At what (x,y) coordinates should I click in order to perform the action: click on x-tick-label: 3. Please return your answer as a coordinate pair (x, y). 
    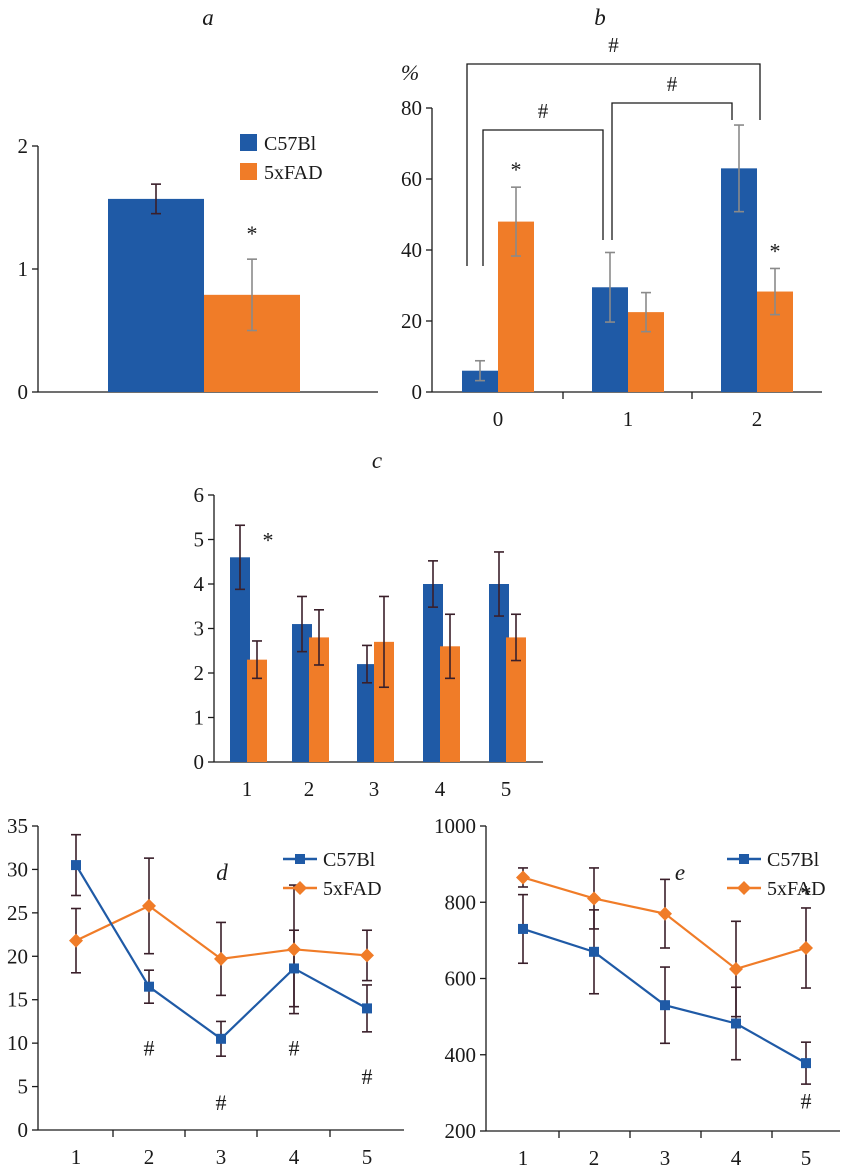
    Looking at the image, I should click on (665, 1158).